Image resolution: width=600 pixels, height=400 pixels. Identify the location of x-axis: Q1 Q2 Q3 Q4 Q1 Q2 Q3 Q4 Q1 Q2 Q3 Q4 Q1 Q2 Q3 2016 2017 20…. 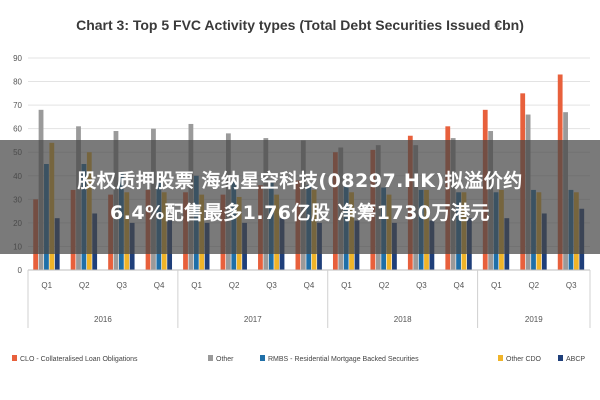
(309, 298).